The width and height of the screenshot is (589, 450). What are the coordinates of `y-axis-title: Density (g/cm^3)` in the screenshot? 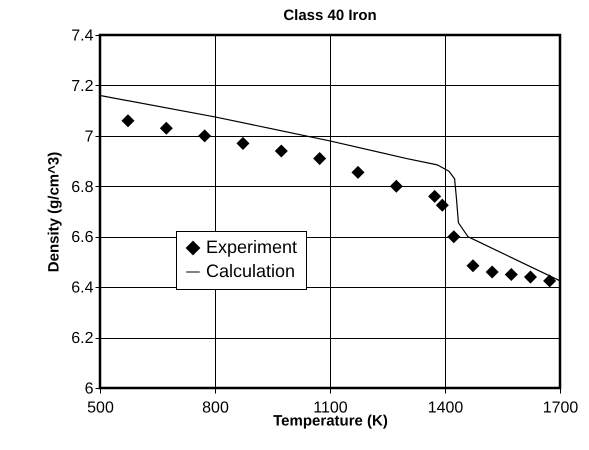 It's located at (53, 212).